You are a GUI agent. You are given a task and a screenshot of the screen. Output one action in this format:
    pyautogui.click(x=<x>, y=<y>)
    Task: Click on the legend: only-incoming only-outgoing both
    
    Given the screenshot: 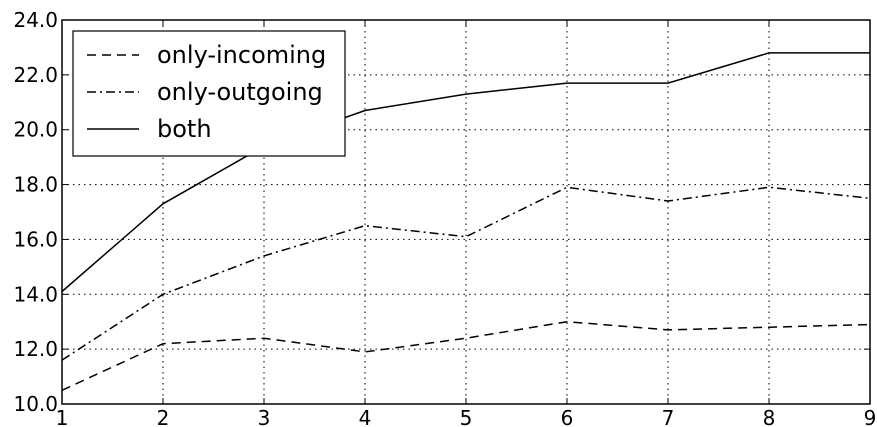 What is the action you would take?
    pyautogui.click(x=209, y=93)
    